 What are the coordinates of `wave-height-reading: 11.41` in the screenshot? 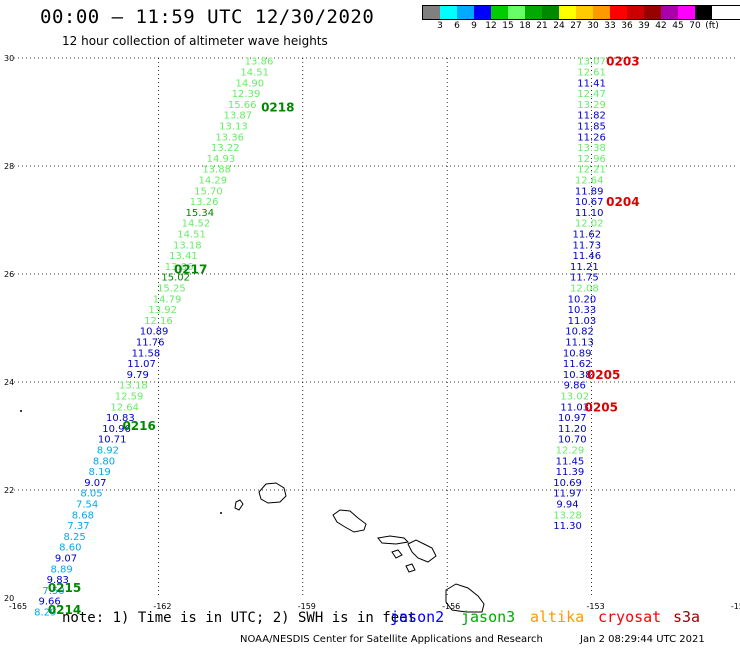 It's located at (591, 83).